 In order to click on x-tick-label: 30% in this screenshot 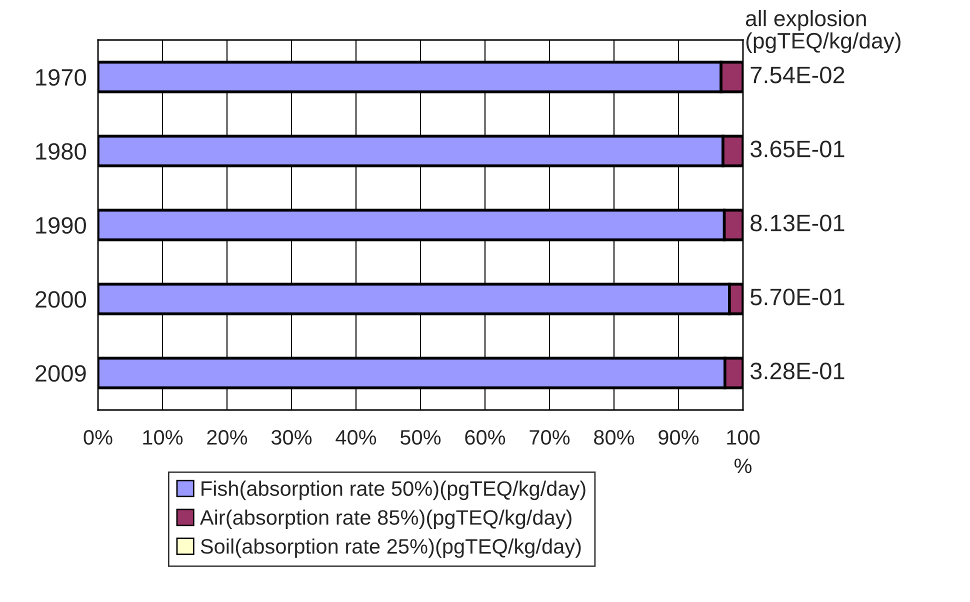, I will do `click(291, 437)`.